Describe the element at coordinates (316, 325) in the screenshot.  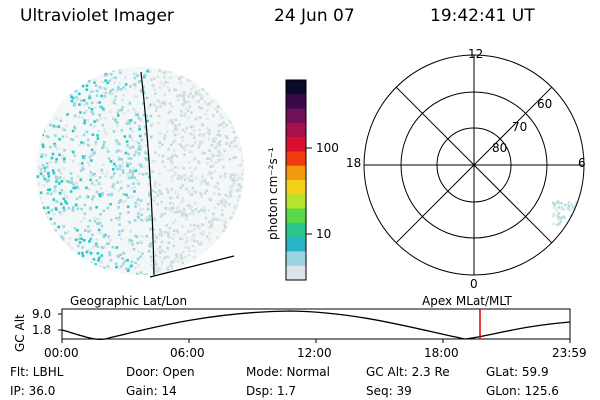
I see `altitude-curve` at that location.